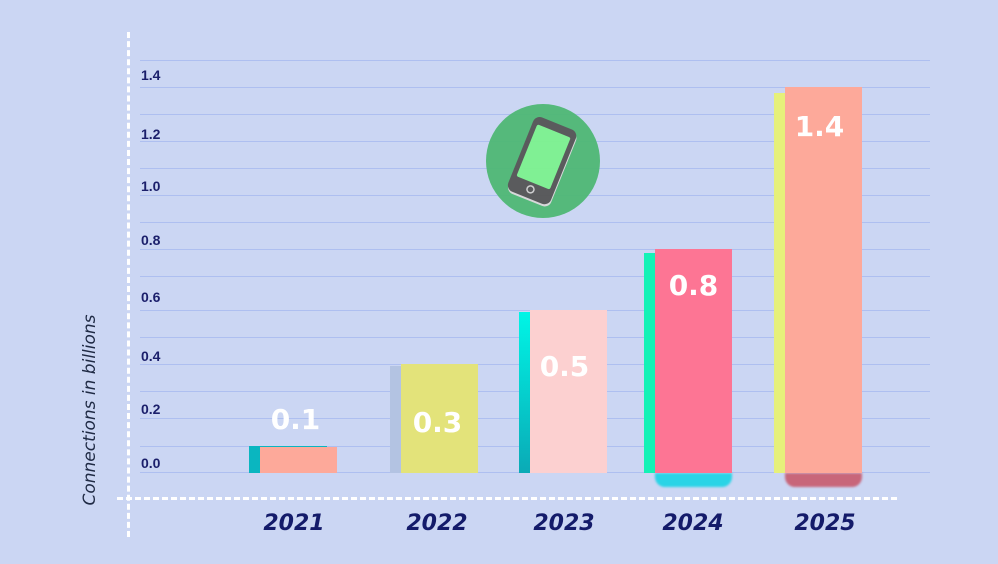 The height and width of the screenshot is (564, 998). What do you see at coordinates (128, 284) in the screenshot?
I see `y-axis-line` at bounding box center [128, 284].